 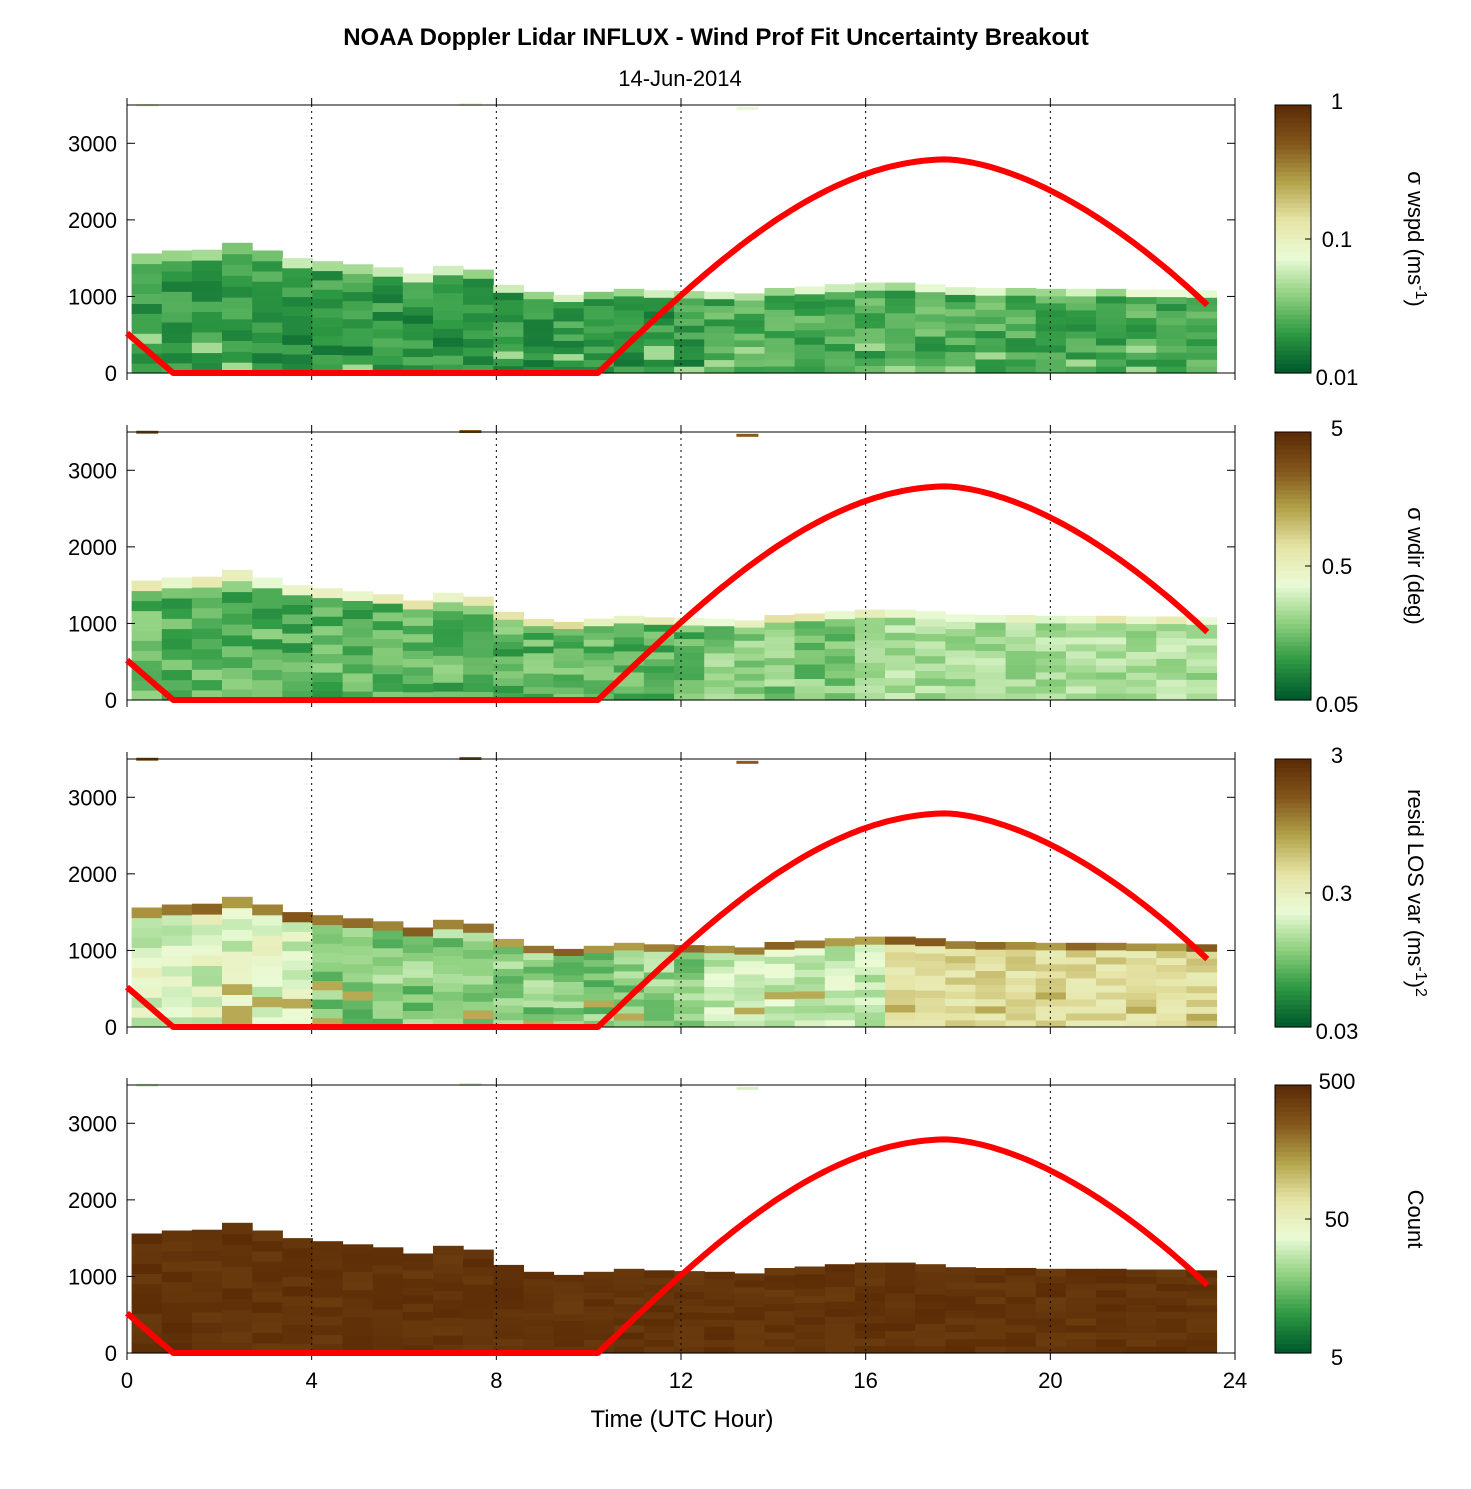 I want to click on y-tick-label: 1000, so click(x=92, y=296).